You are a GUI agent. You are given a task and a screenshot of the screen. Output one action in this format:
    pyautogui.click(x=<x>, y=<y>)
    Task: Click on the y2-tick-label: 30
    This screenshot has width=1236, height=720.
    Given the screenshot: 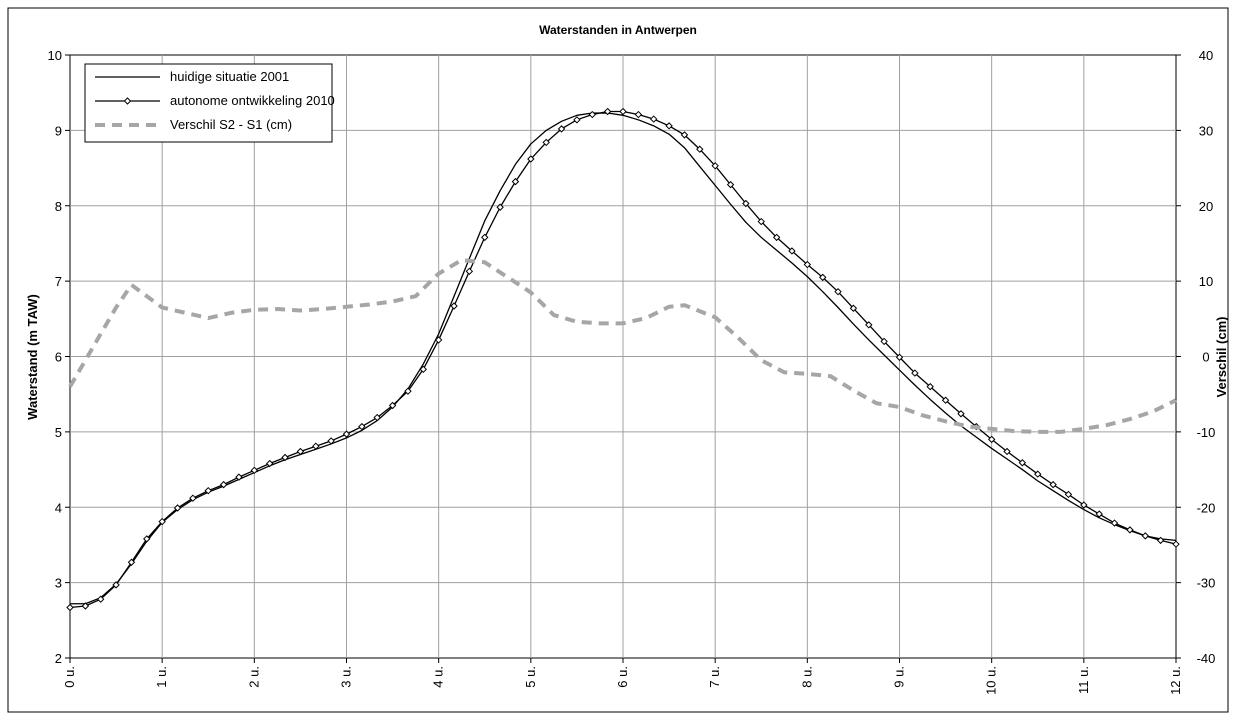 What is the action you would take?
    pyautogui.click(x=1206, y=130)
    